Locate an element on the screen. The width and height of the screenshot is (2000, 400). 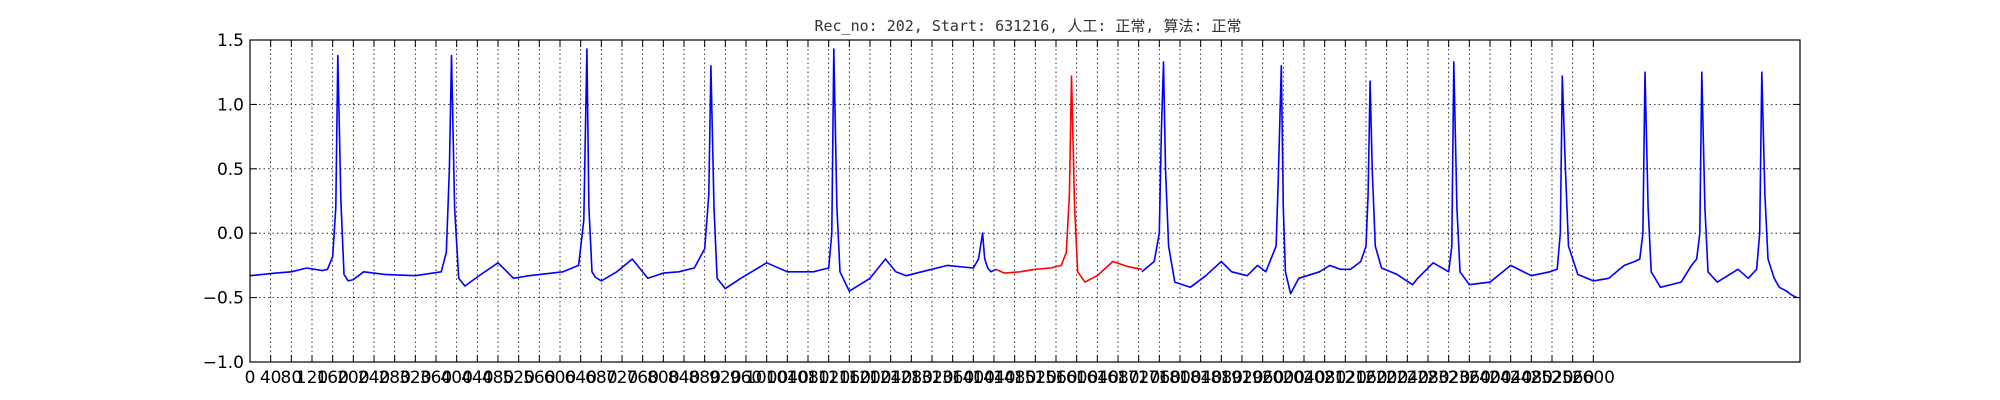
x-tick-label: 1240 is located at coordinates (890, 378).